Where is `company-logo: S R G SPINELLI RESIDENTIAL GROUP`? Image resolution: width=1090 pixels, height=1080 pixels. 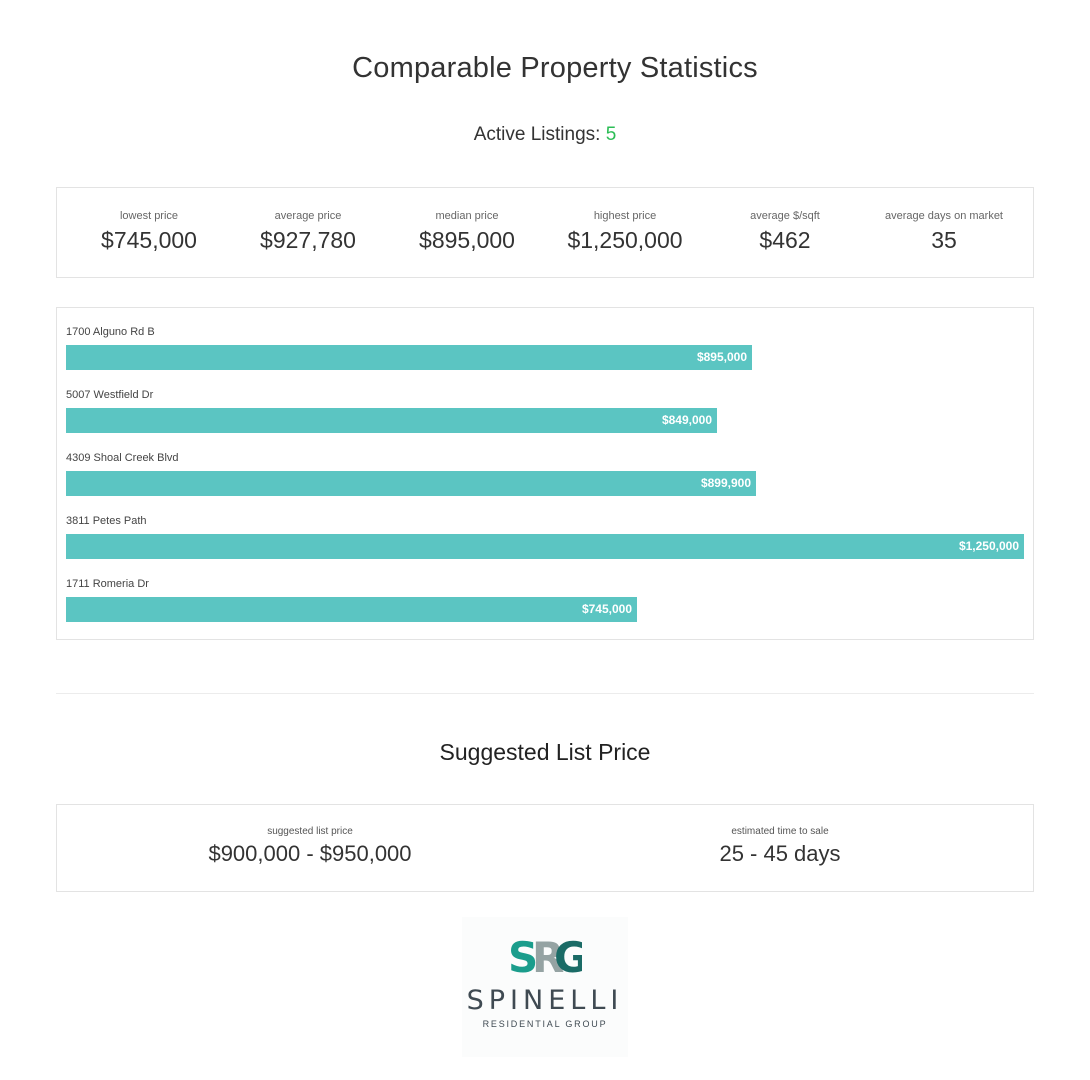 company-logo: S R G SPINELLI RESIDENTIAL GROUP is located at coordinates (545, 987).